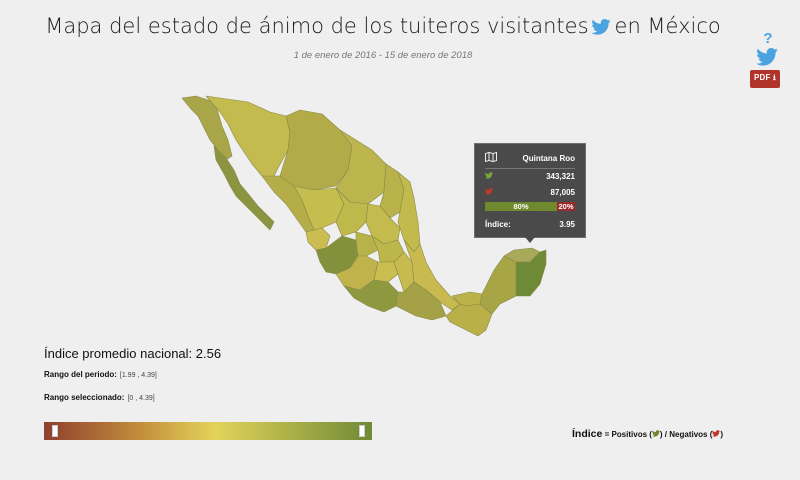 The width and height of the screenshot is (800, 480). Describe the element at coordinates (141, 398) in the screenshot. I see `selected-range-value: [0 , 4.39]` at that location.